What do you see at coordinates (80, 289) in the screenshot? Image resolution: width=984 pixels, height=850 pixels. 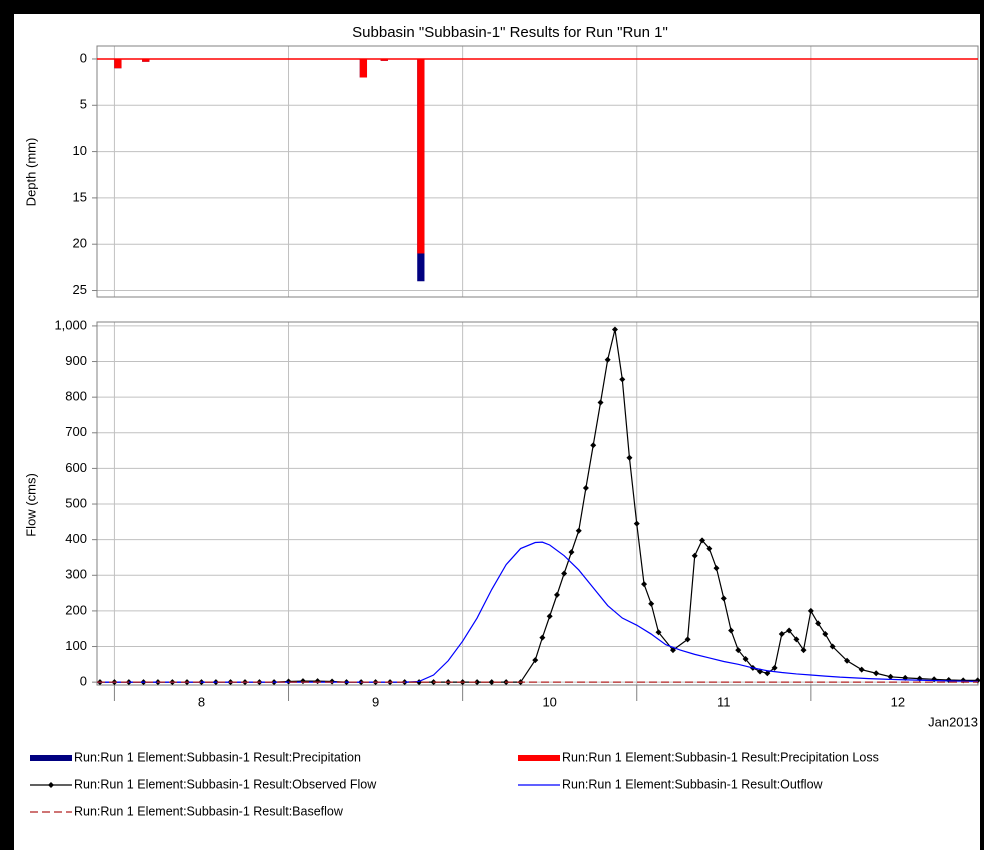 I see `y-tick-label: 25` at bounding box center [80, 289].